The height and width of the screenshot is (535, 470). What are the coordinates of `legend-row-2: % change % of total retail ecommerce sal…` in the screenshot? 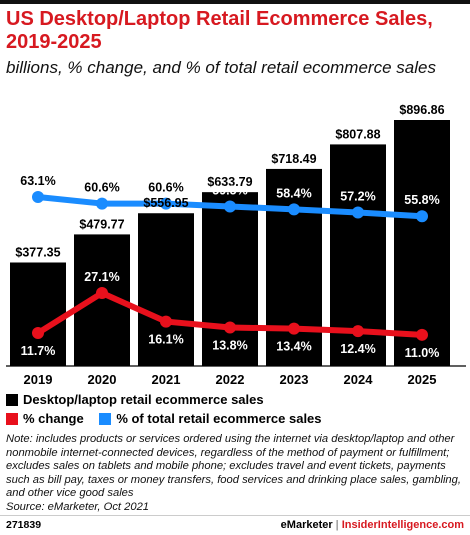 It's located at (170, 418).